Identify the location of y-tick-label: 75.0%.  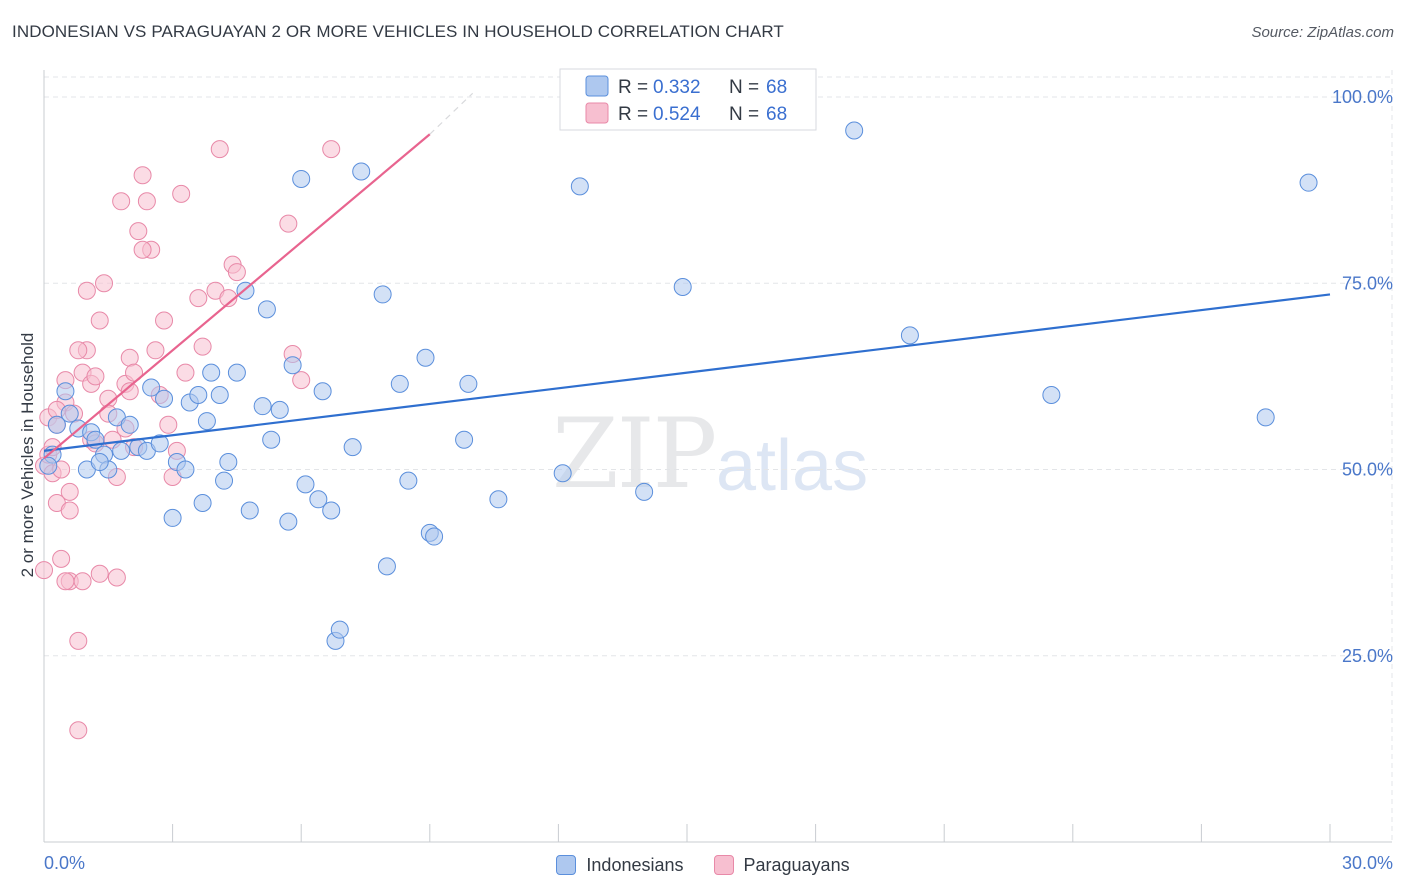
(1367, 283).